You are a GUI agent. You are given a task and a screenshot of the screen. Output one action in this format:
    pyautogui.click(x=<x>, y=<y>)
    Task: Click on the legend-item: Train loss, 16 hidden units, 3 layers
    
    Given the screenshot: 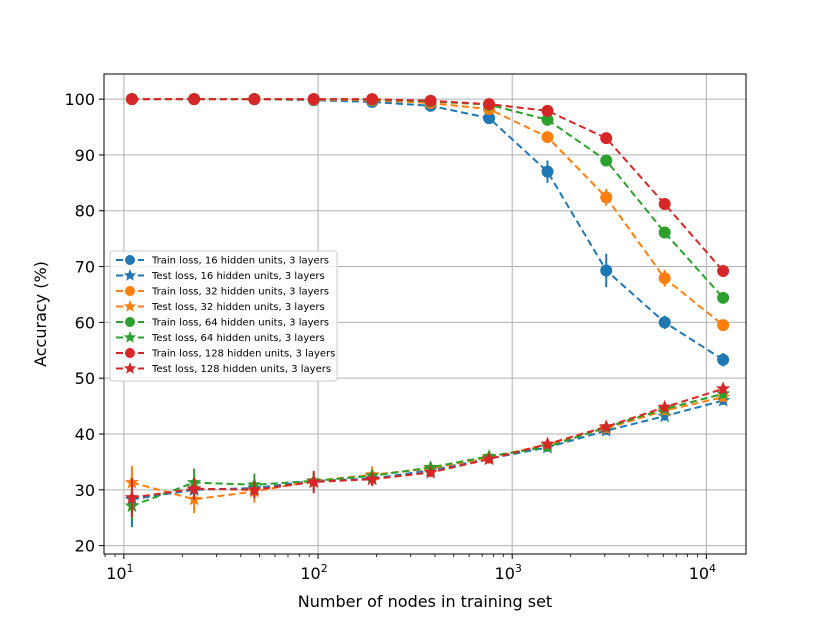 What is the action you would take?
    pyautogui.click(x=222, y=261)
    